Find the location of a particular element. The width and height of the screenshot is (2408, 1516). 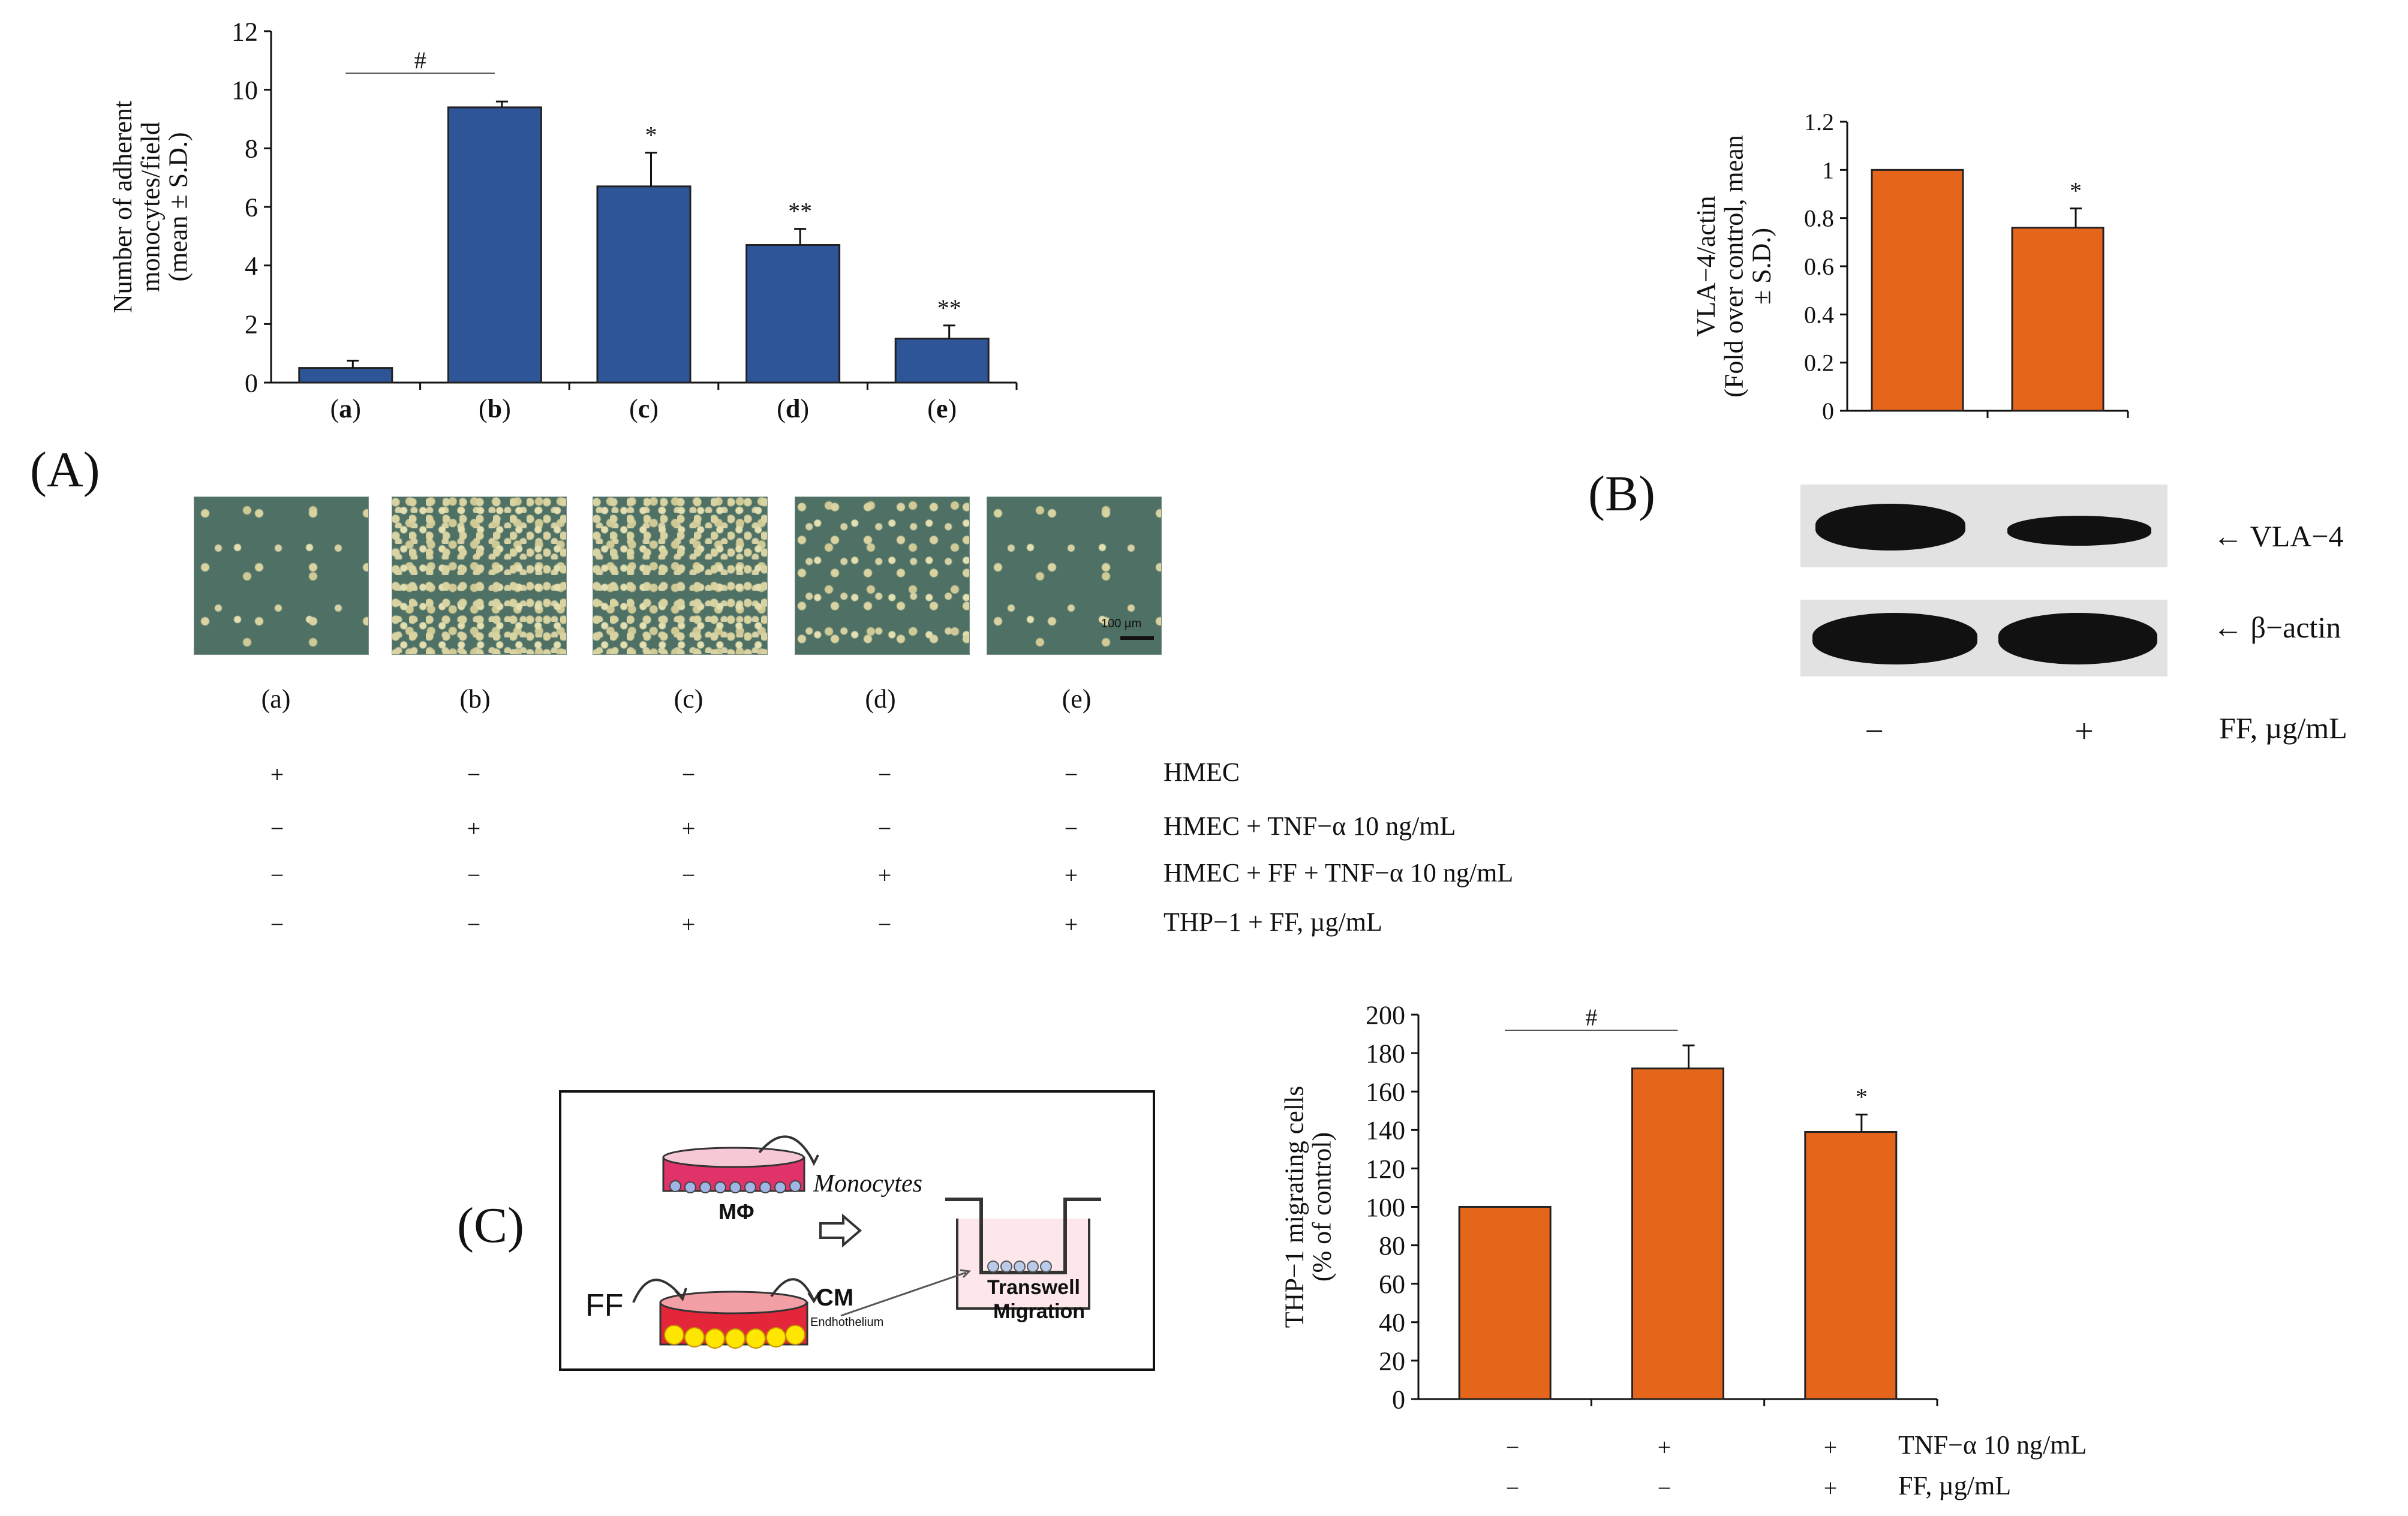

band-label-vla4: ← VLA−4 is located at coordinates (2278, 536).